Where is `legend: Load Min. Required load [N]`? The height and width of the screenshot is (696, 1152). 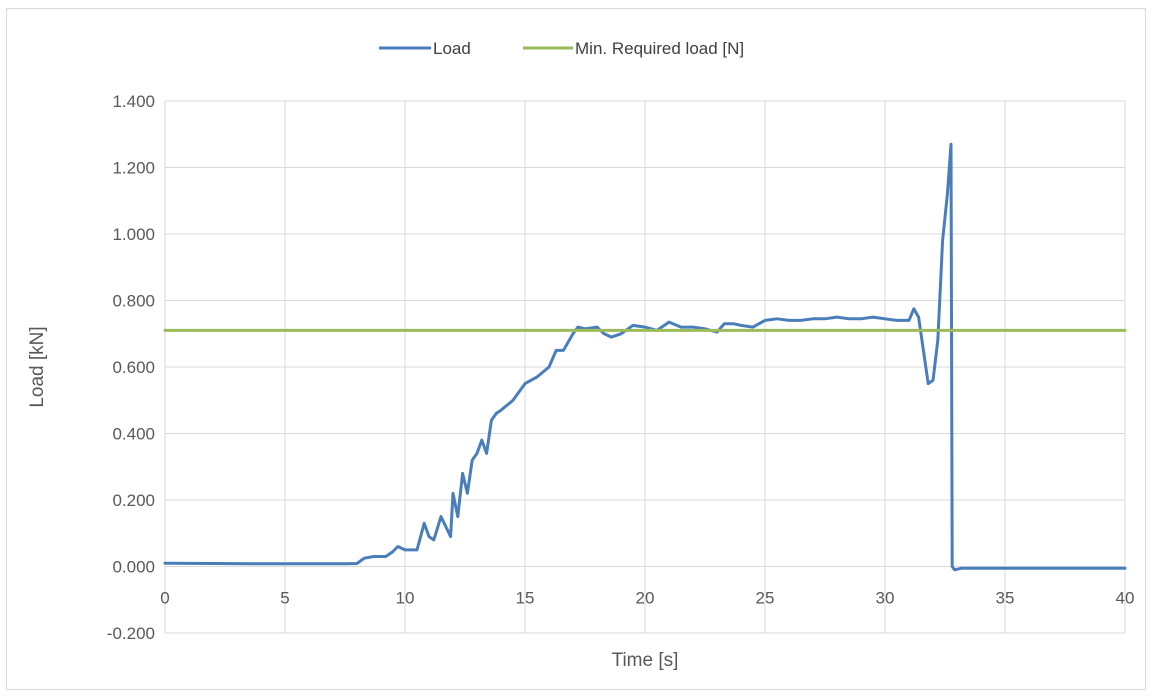
legend: Load Min. Required load [N] is located at coordinates (561, 48).